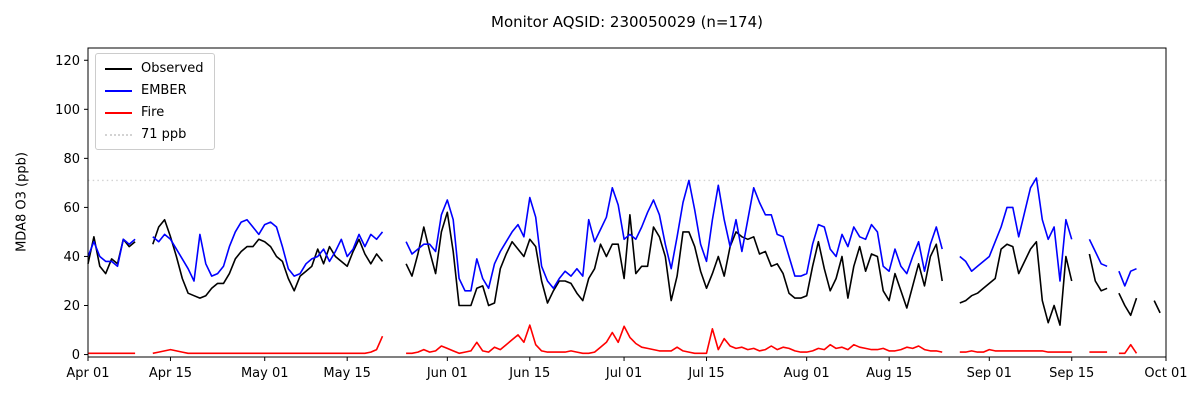  What do you see at coordinates (889, 373) in the screenshot?
I see `x-tick-label: Aug 15` at bounding box center [889, 373].